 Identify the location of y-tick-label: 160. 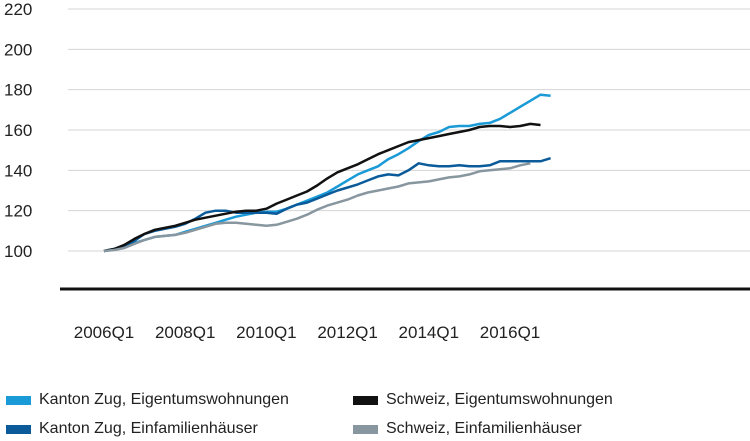
(18, 130).